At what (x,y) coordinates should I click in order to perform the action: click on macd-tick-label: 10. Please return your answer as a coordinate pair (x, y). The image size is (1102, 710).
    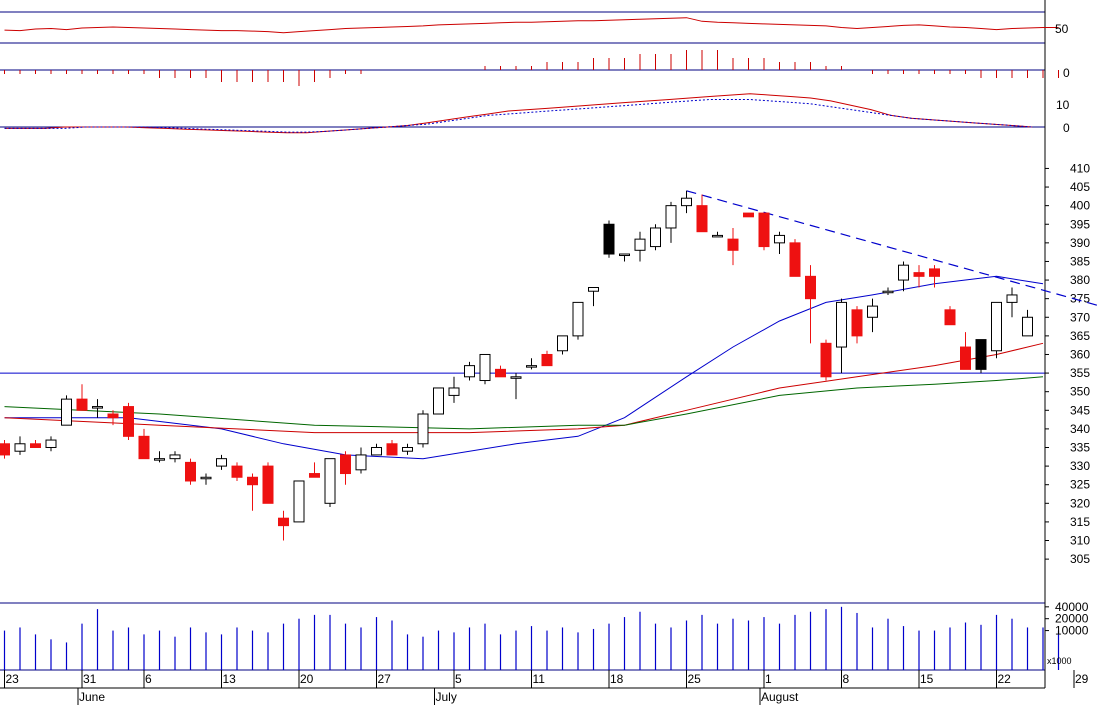
    Looking at the image, I should click on (1063, 105).